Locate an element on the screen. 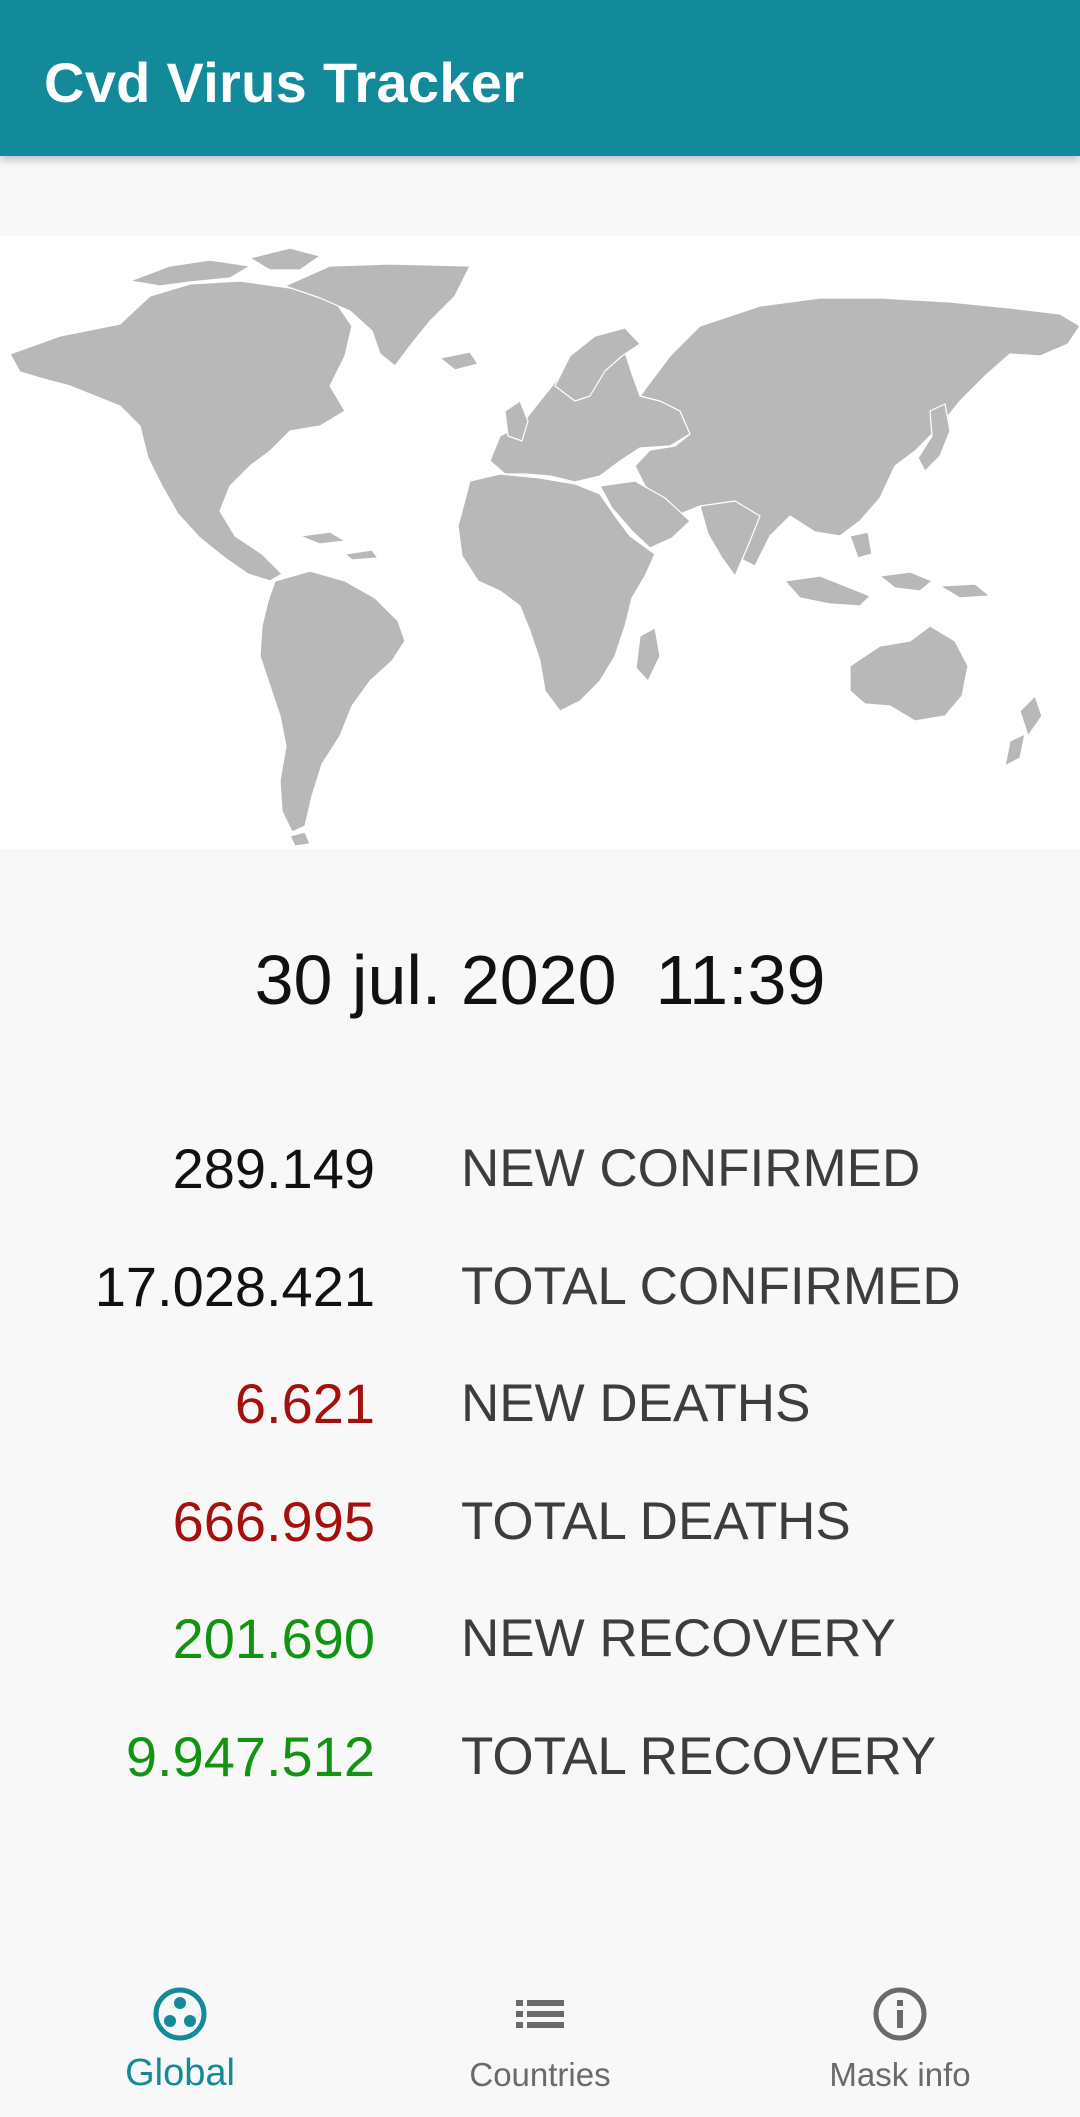 Image resolution: width=1080 pixels, height=2117 pixels. stat-value: 9.947.512 is located at coordinates (250, 1756).